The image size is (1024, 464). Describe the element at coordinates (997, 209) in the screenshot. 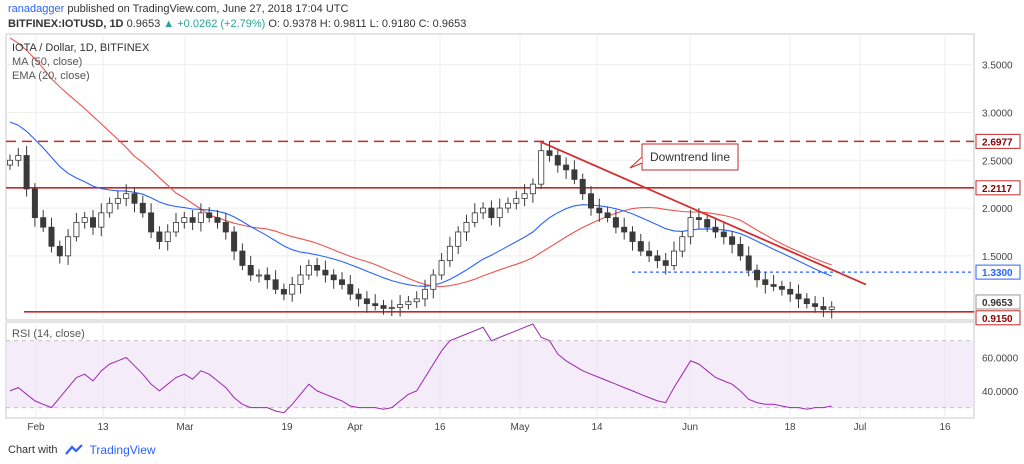

I see `price-tick-label: 2.0000` at that location.